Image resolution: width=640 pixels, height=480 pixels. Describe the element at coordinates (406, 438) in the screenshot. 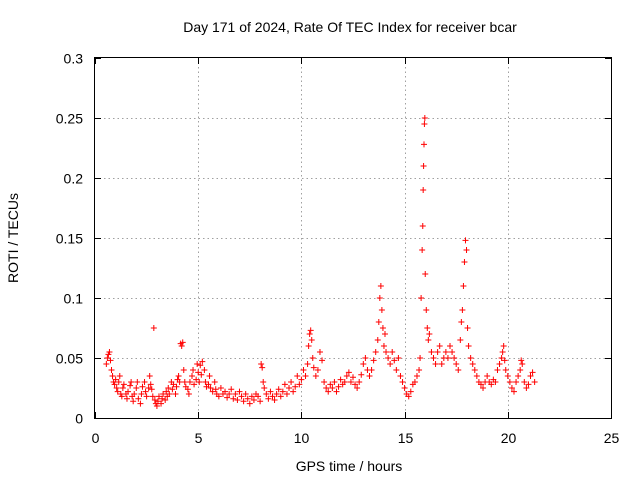

I see `x-tick-label: 15` at that location.